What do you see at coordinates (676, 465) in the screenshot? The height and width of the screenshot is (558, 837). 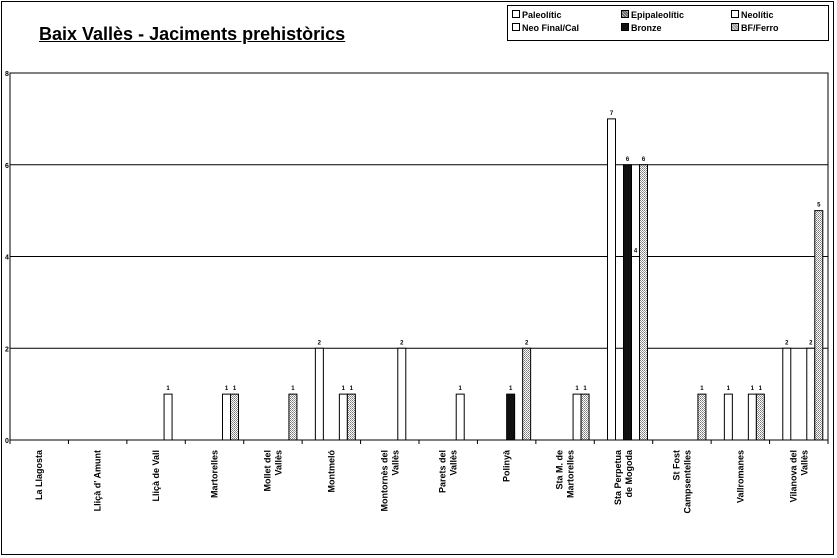 I see `x-tick-label: St Fost` at bounding box center [676, 465].